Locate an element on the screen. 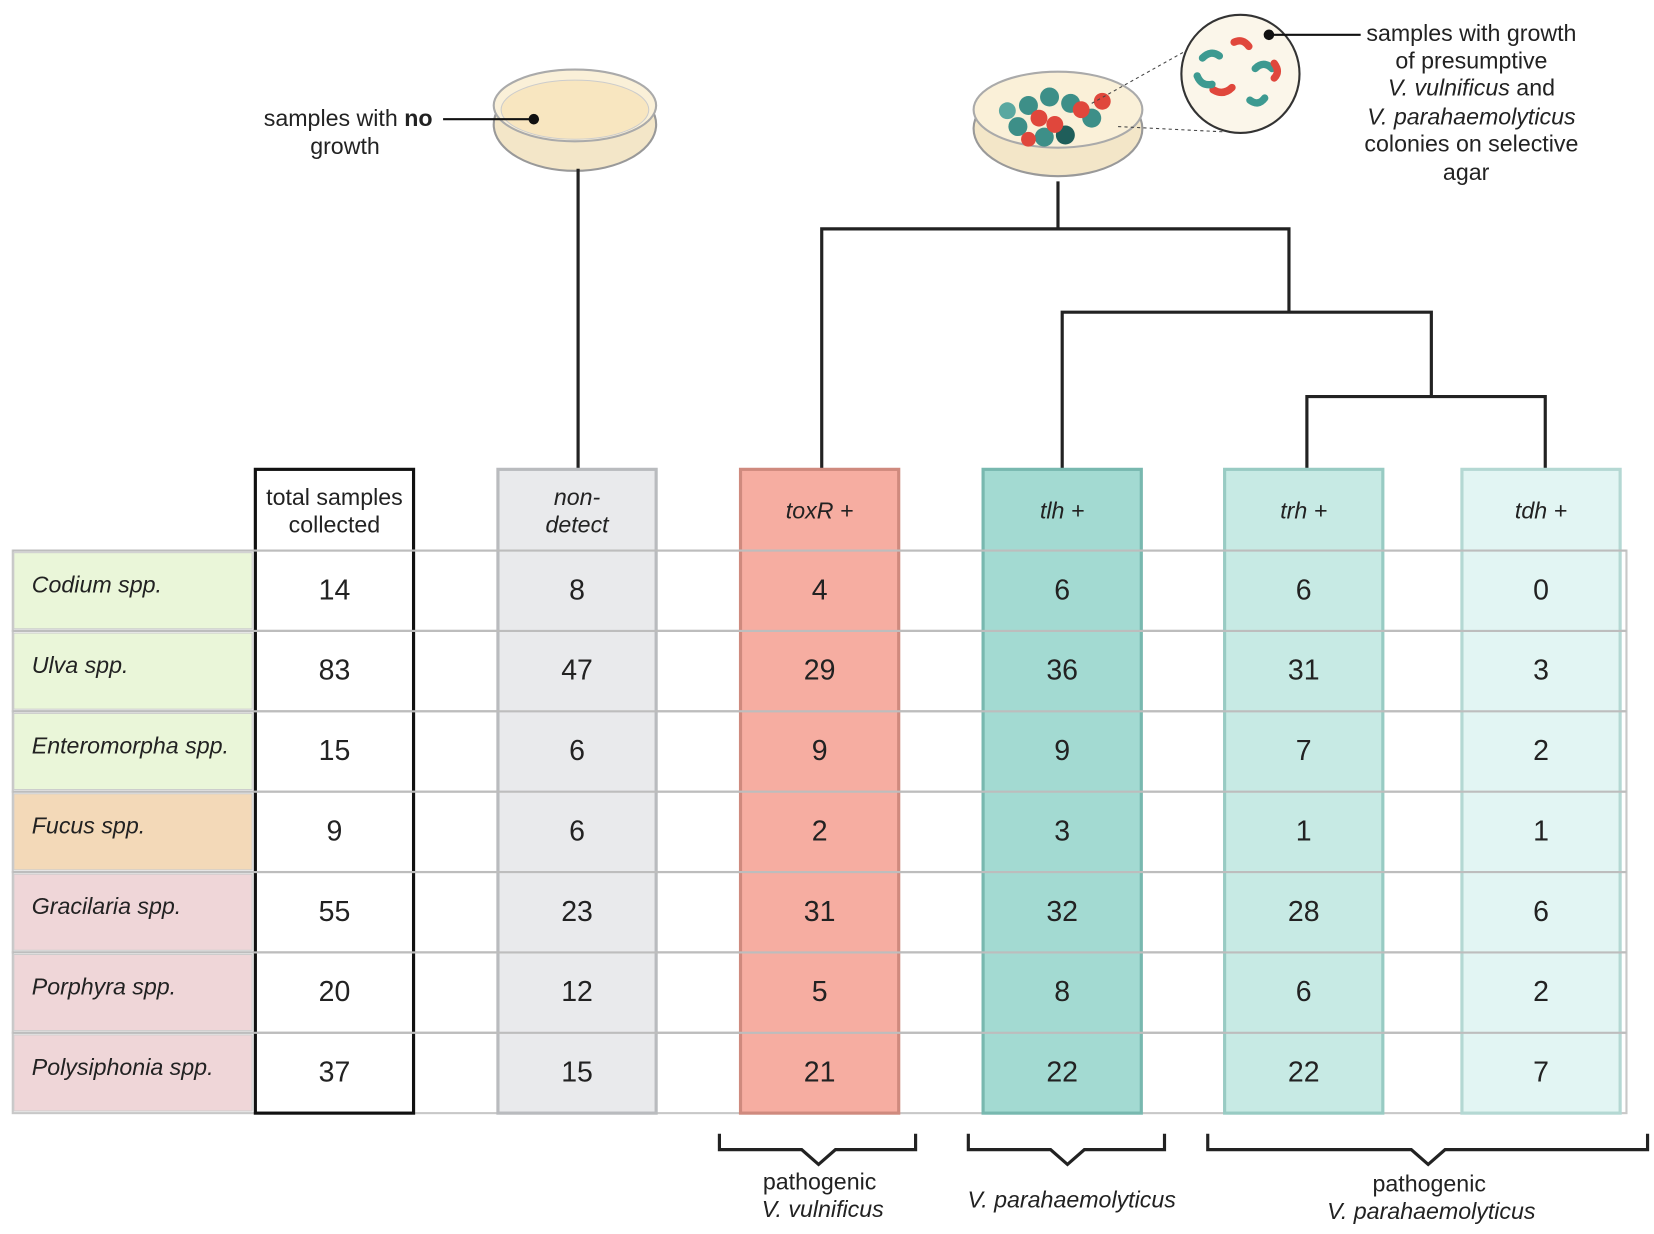 This screenshot has height=1234, width=1654. label-line: colonies on selective is located at coordinates (1471, 144).